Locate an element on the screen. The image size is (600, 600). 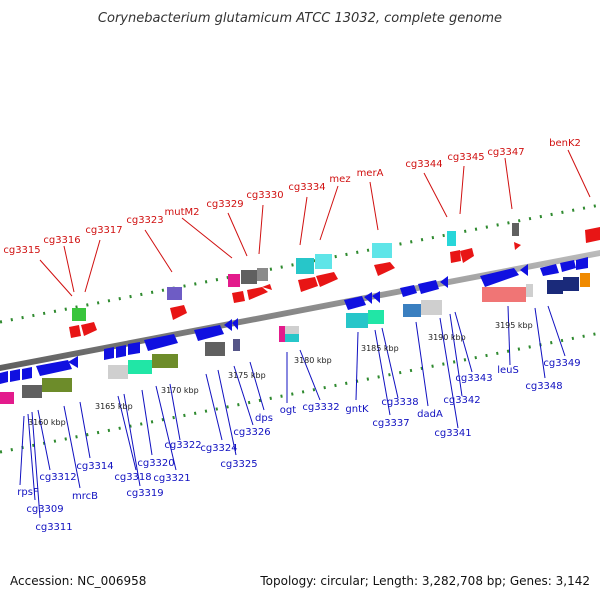
label-cg3338: cg3338 is located at coordinates (399, 402).